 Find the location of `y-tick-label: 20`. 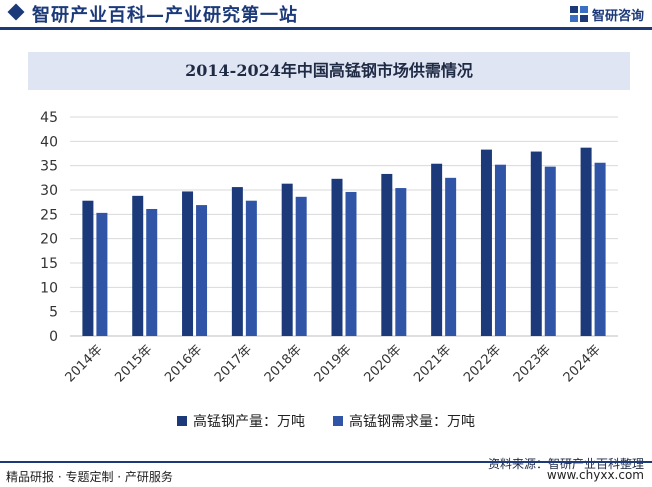

y-tick-label: 20 is located at coordinates (49, 240).